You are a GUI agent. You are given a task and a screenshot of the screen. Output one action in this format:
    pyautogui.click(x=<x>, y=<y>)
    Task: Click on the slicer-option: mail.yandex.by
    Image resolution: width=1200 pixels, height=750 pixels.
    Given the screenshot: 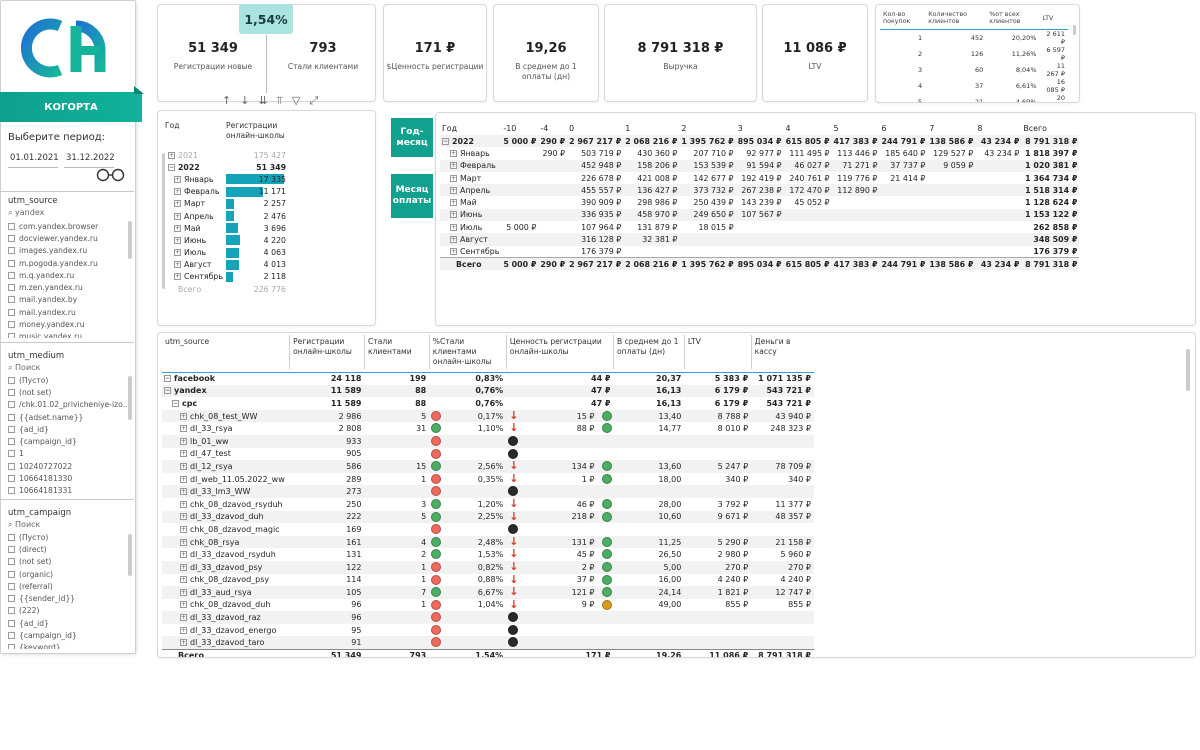 What is the action you would take?
    pyautogui.click(x=72, y=300)
    